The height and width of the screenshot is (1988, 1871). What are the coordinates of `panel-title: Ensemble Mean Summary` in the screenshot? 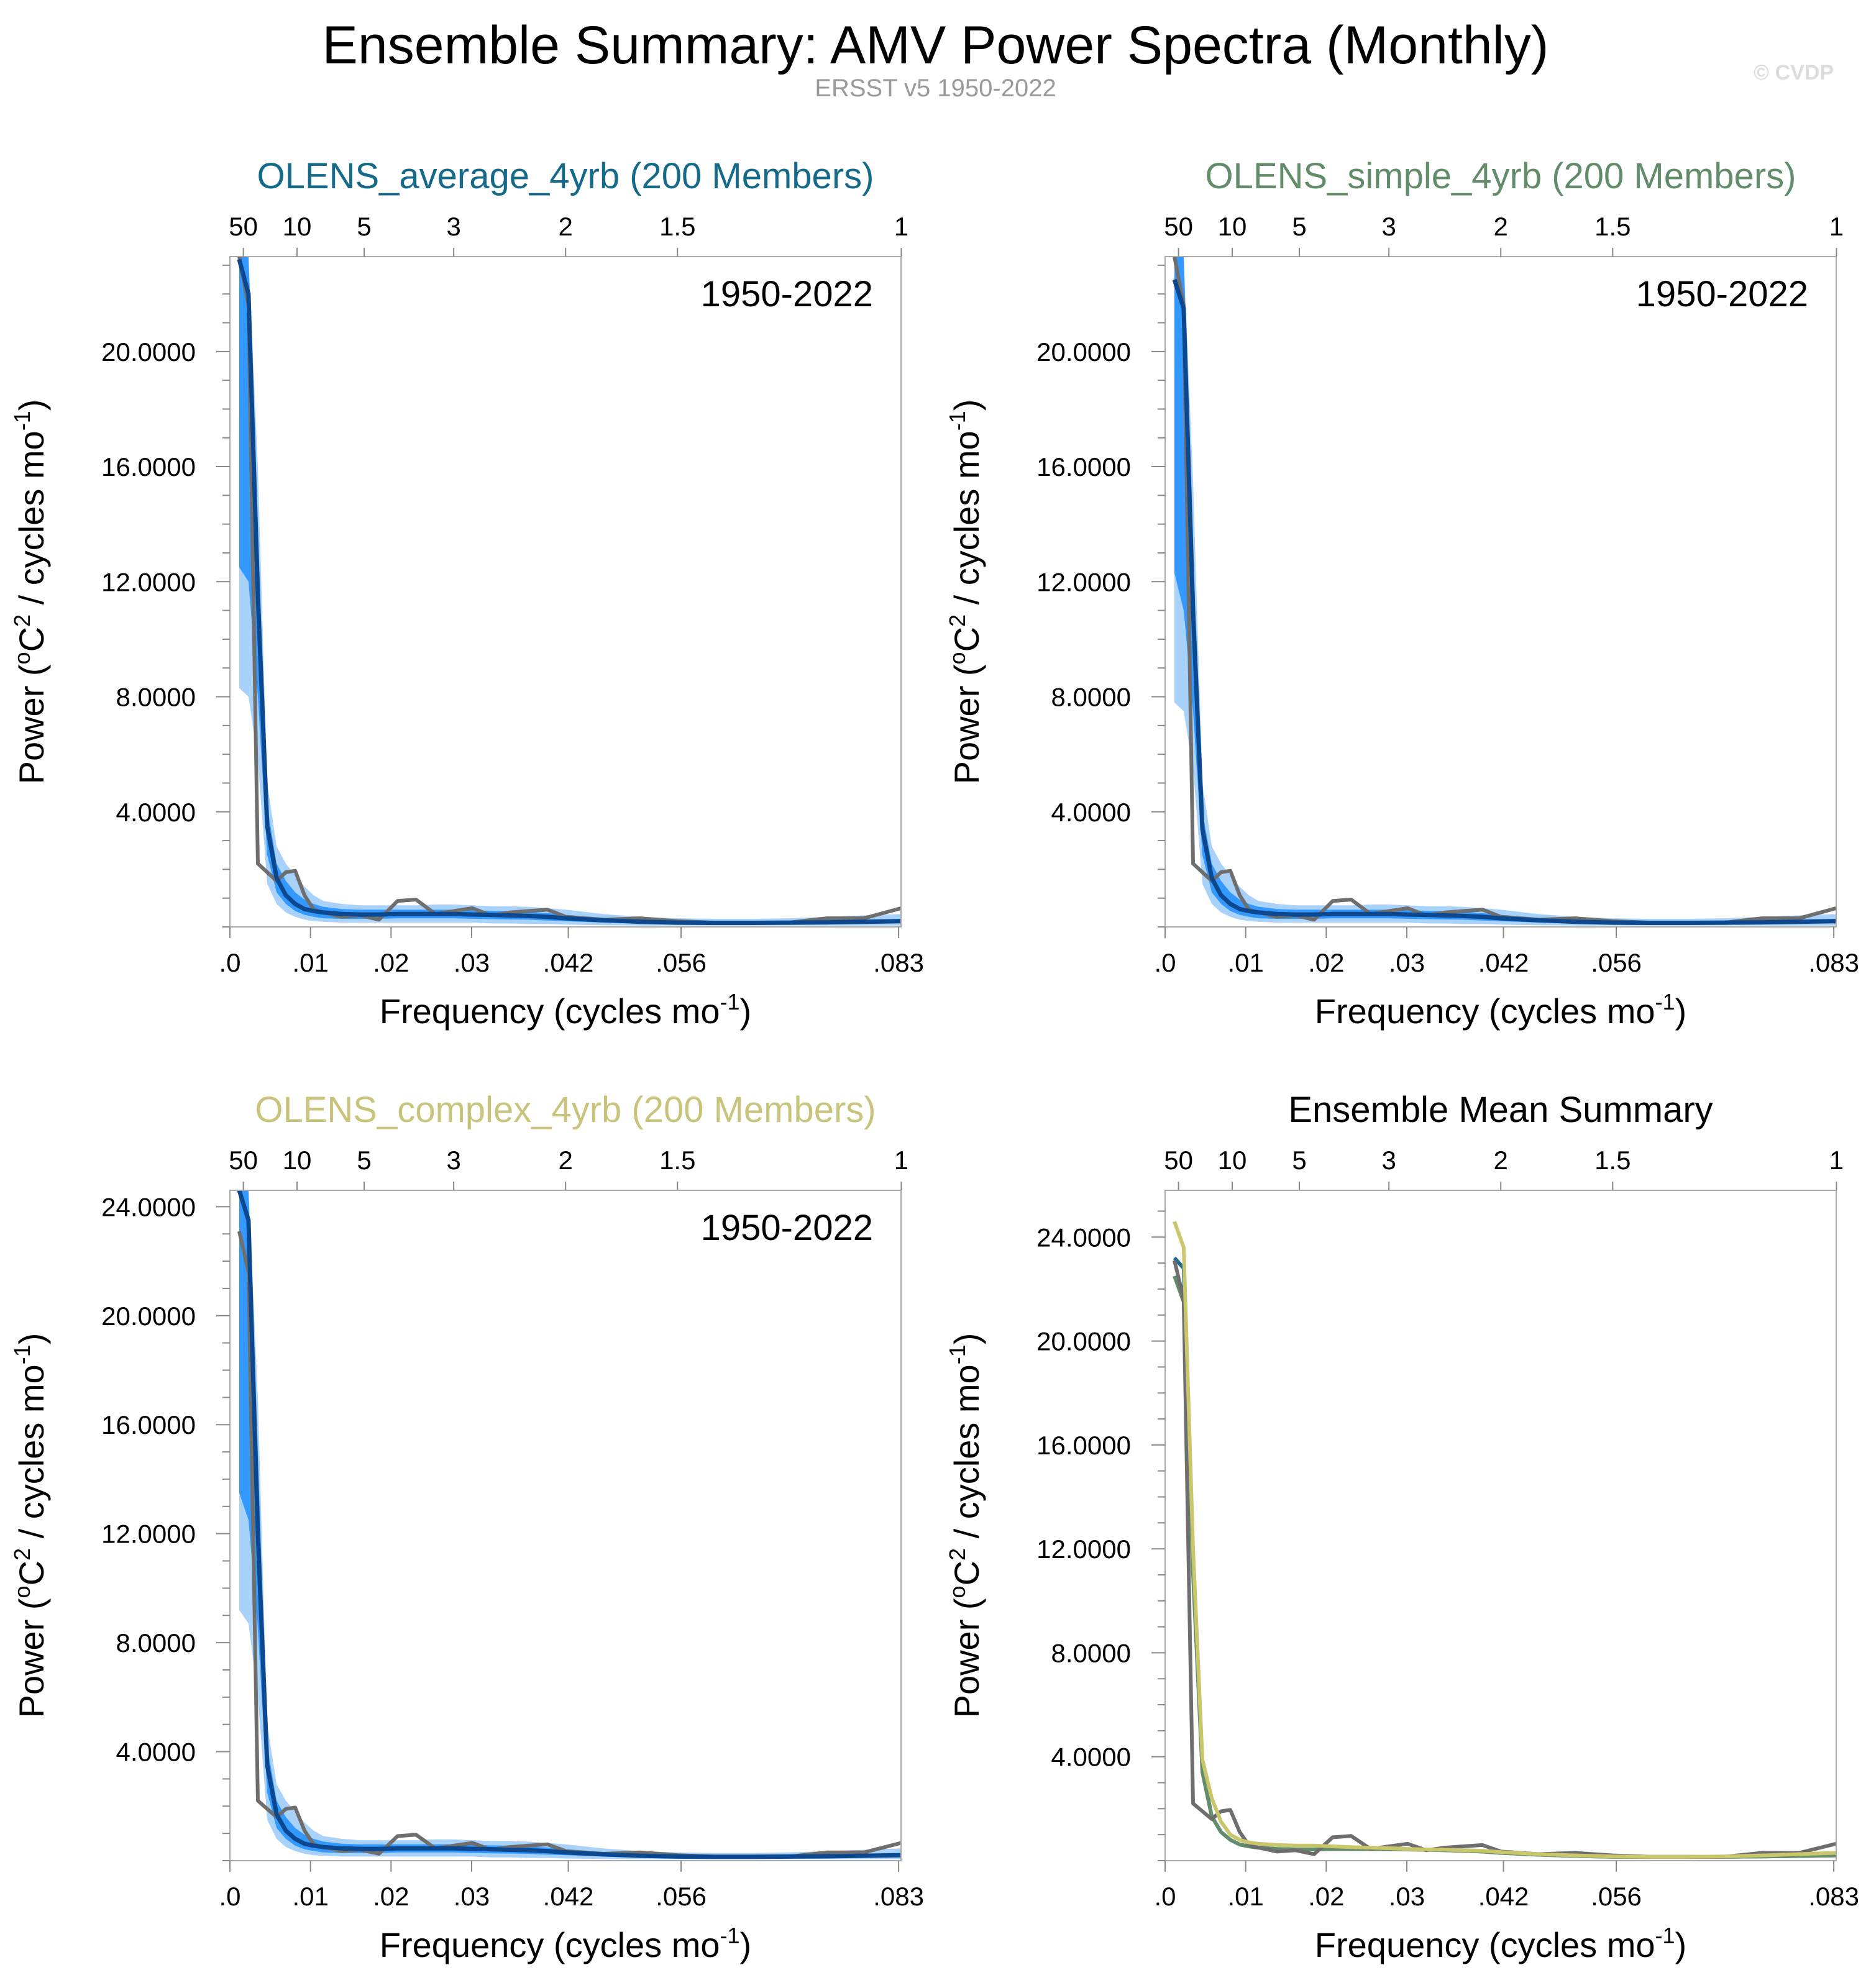 It's located at (1500, 1110).